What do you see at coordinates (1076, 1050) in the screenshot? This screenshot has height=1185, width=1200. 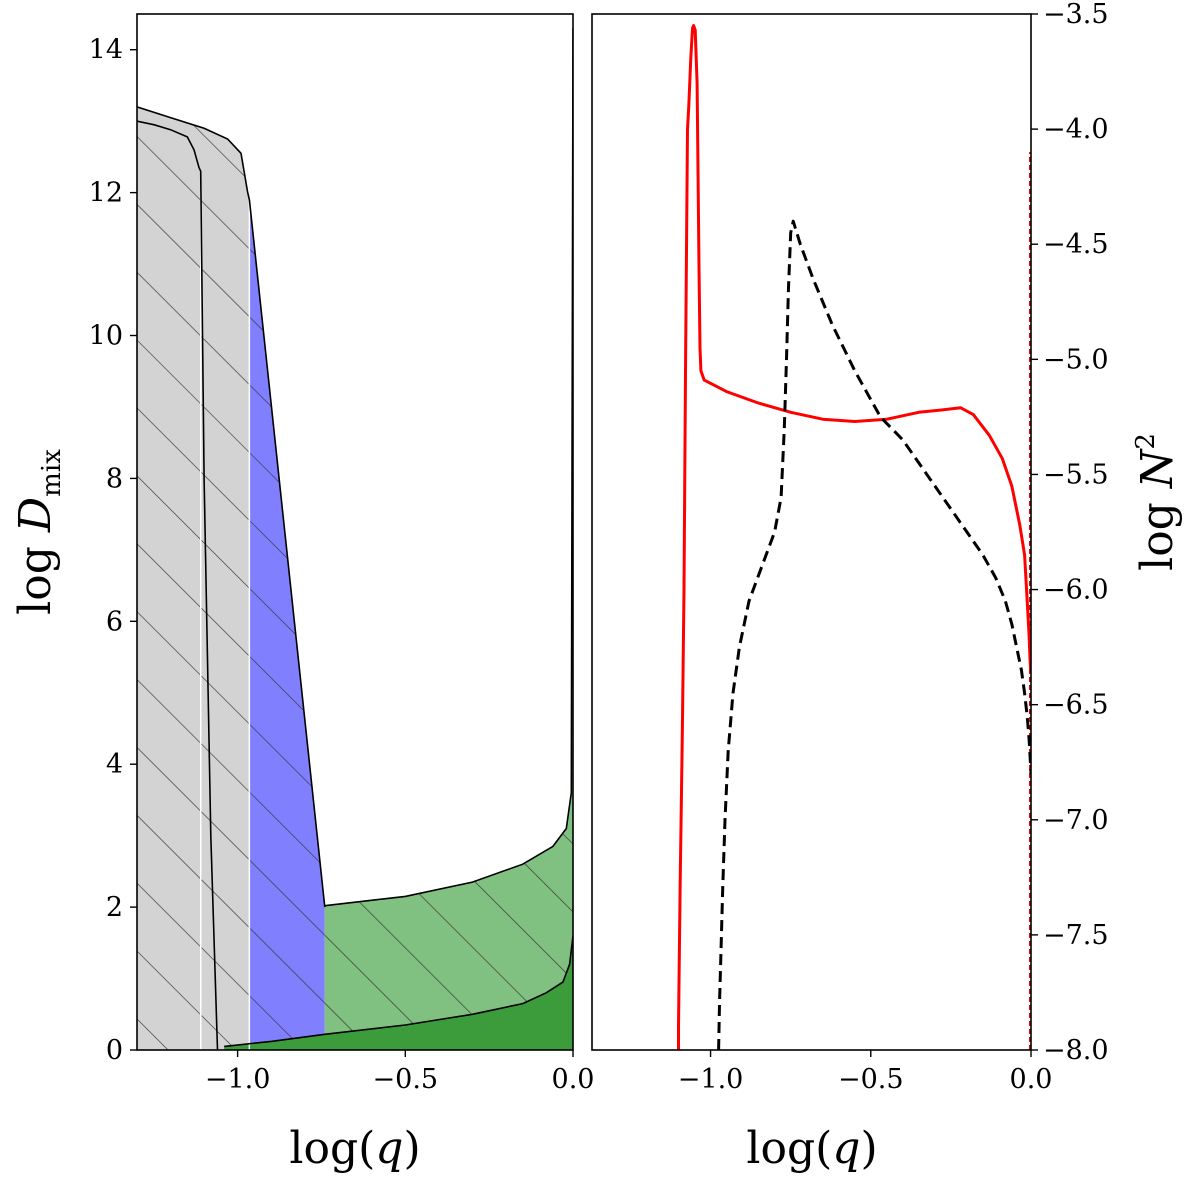 I see `y-tick-label: −8.0` at bounding box center [1076, 1050].